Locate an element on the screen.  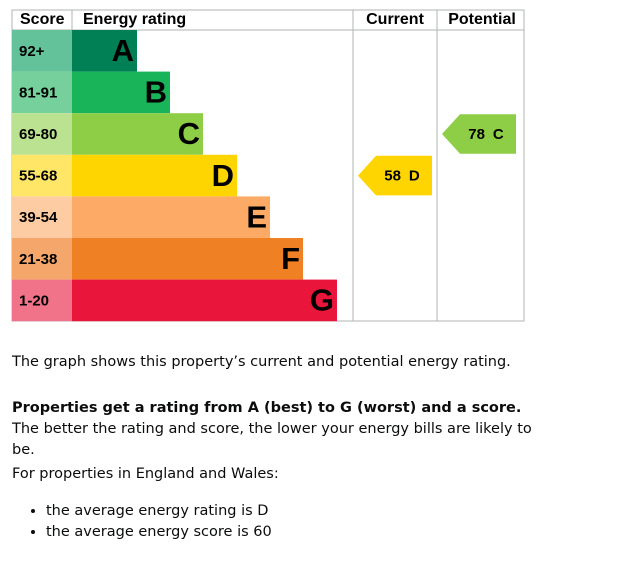
score-range: 81-91 is located at coordinates (38, 92).